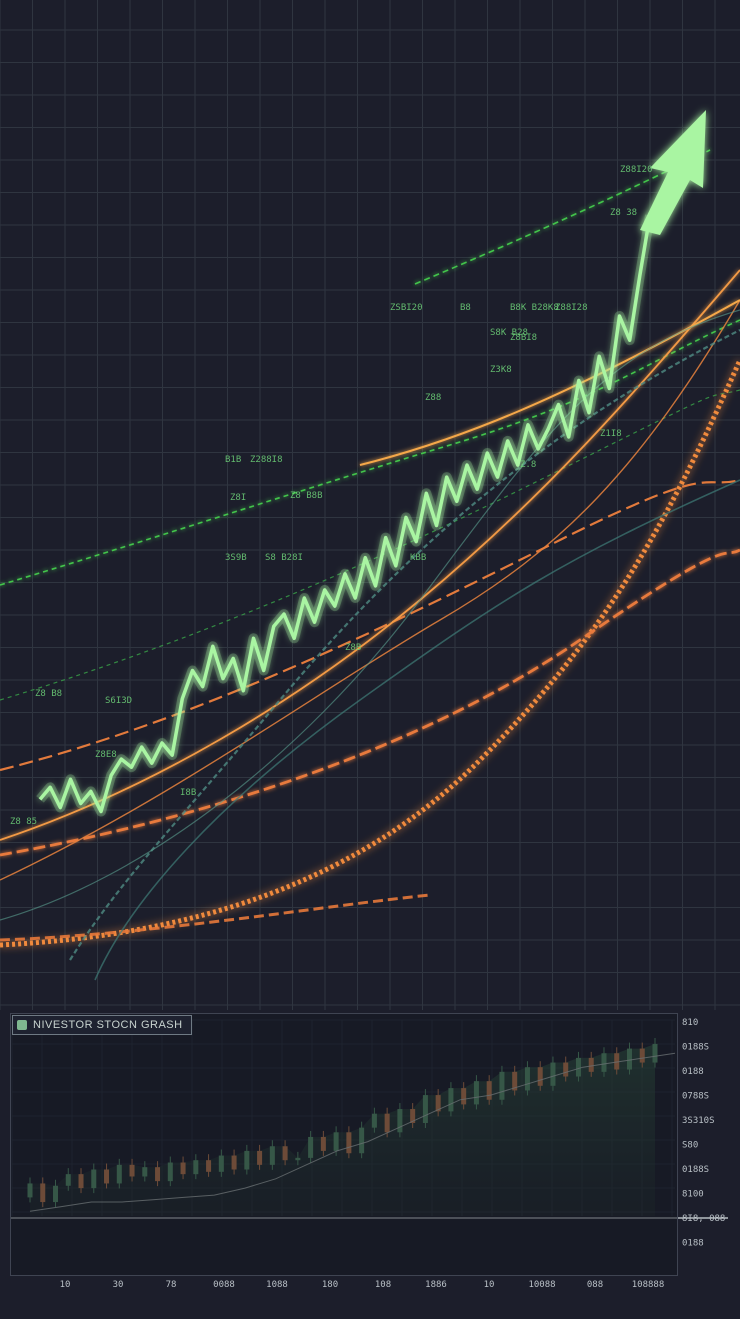  Describe the element at coordinates (528, 465) in the screenshot. I see `floating-label: Z.8` at that location.